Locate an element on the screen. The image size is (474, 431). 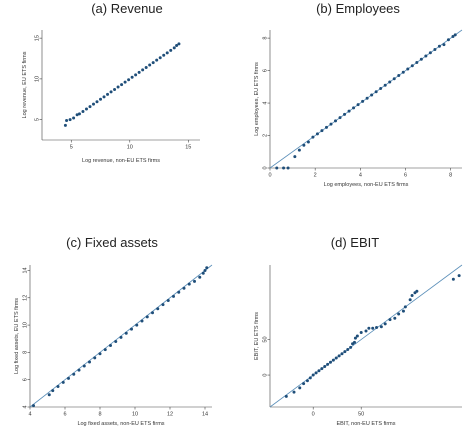
panel-title: (b) Employees is located at coordinates (358, 8).